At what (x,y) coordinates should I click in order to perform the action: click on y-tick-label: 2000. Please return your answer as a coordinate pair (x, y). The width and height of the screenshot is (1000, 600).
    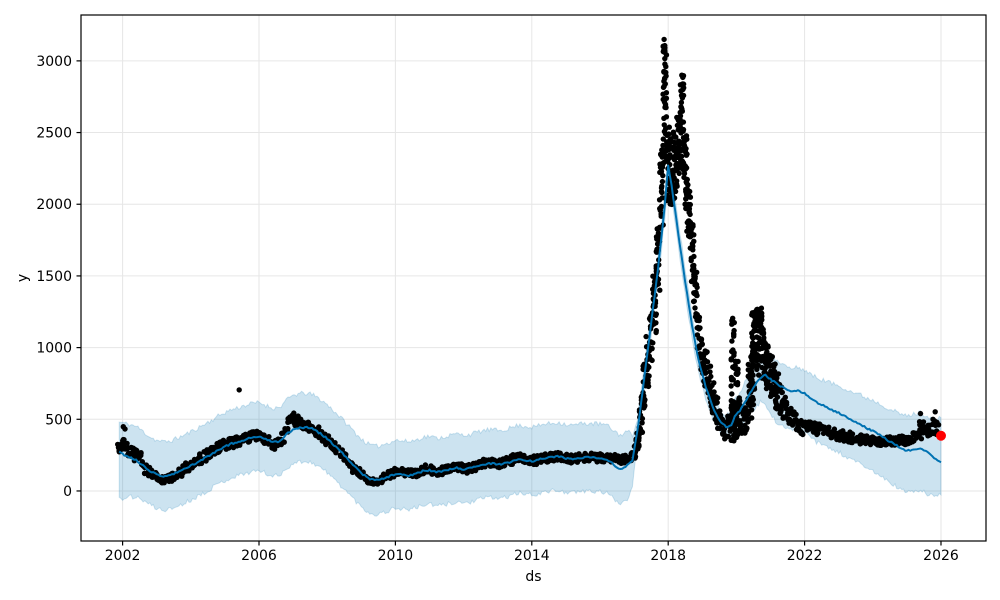
    Looking at the image, I should click on (54, 205).